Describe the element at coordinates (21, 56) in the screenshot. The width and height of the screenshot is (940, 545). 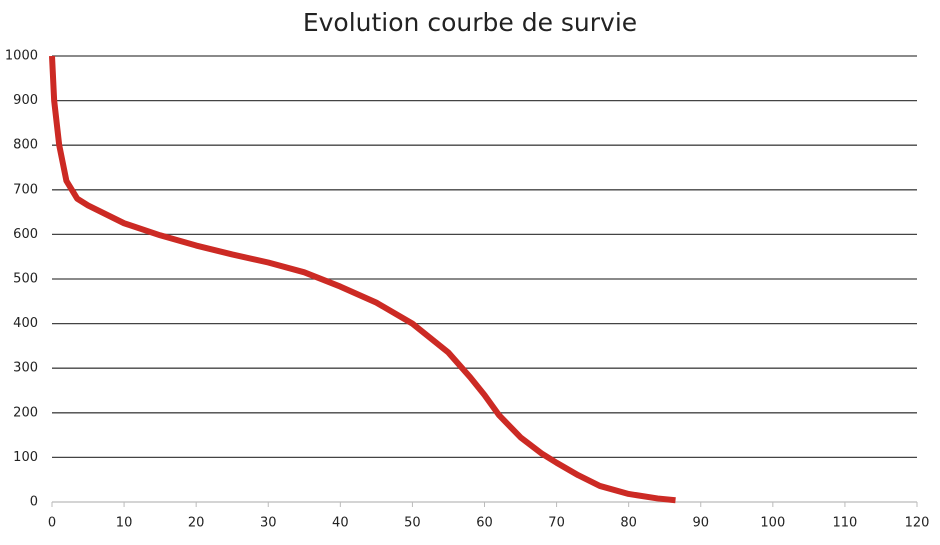
I see `y-tick-label: 1000` at that location.